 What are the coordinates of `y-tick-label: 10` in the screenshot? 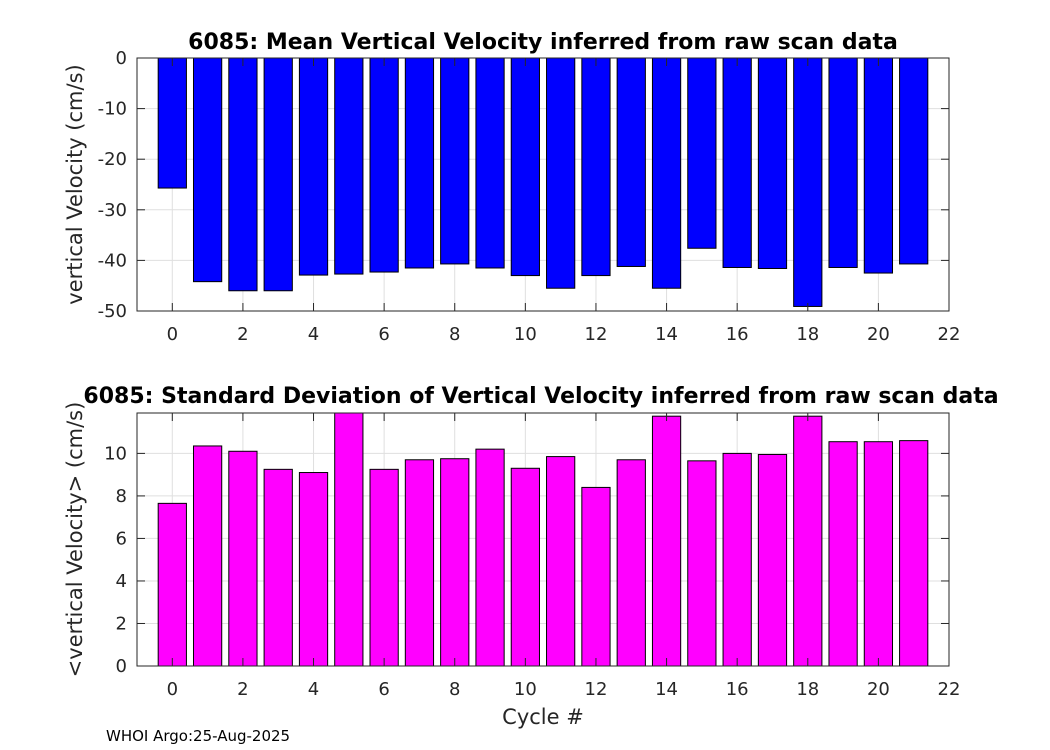 It's located at (115, 453).